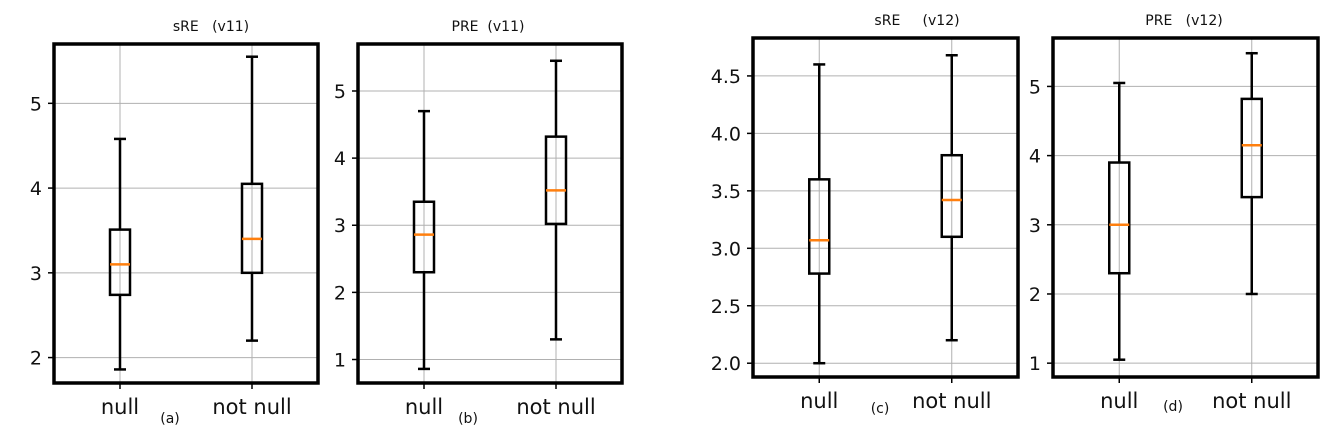  I want to click on y-tick-label: 3.0, so click(726, 249).